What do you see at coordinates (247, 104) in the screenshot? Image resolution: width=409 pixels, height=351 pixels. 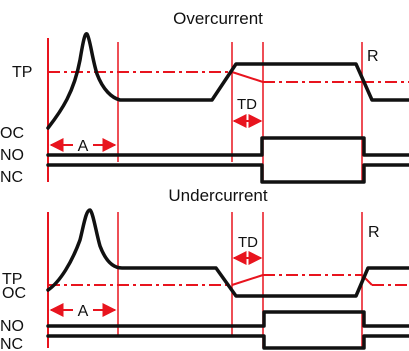 I see `overcurrent-label-td: TD` at bounding box center [247, 104].